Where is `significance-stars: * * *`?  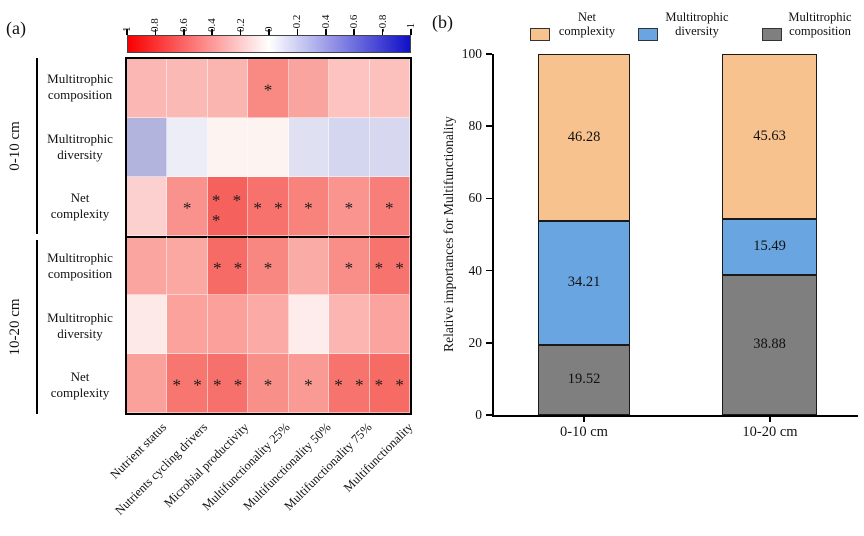 significance-stars: * * * is located at coordinates (228, 210).